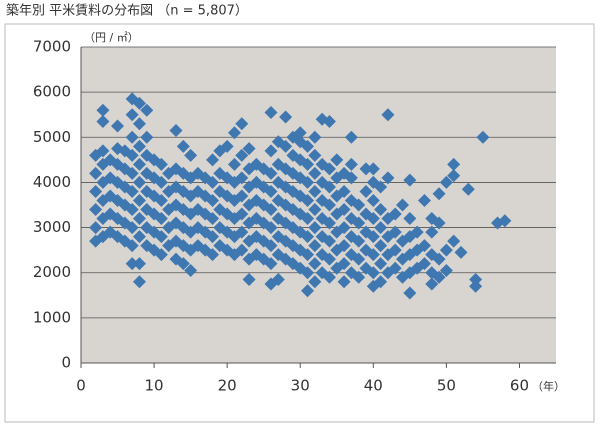 This screenshot has height=432, width=600. Describe the element at coordinates (66, 363) in the screenshot. I see `y-tick-label: 0` at that location.